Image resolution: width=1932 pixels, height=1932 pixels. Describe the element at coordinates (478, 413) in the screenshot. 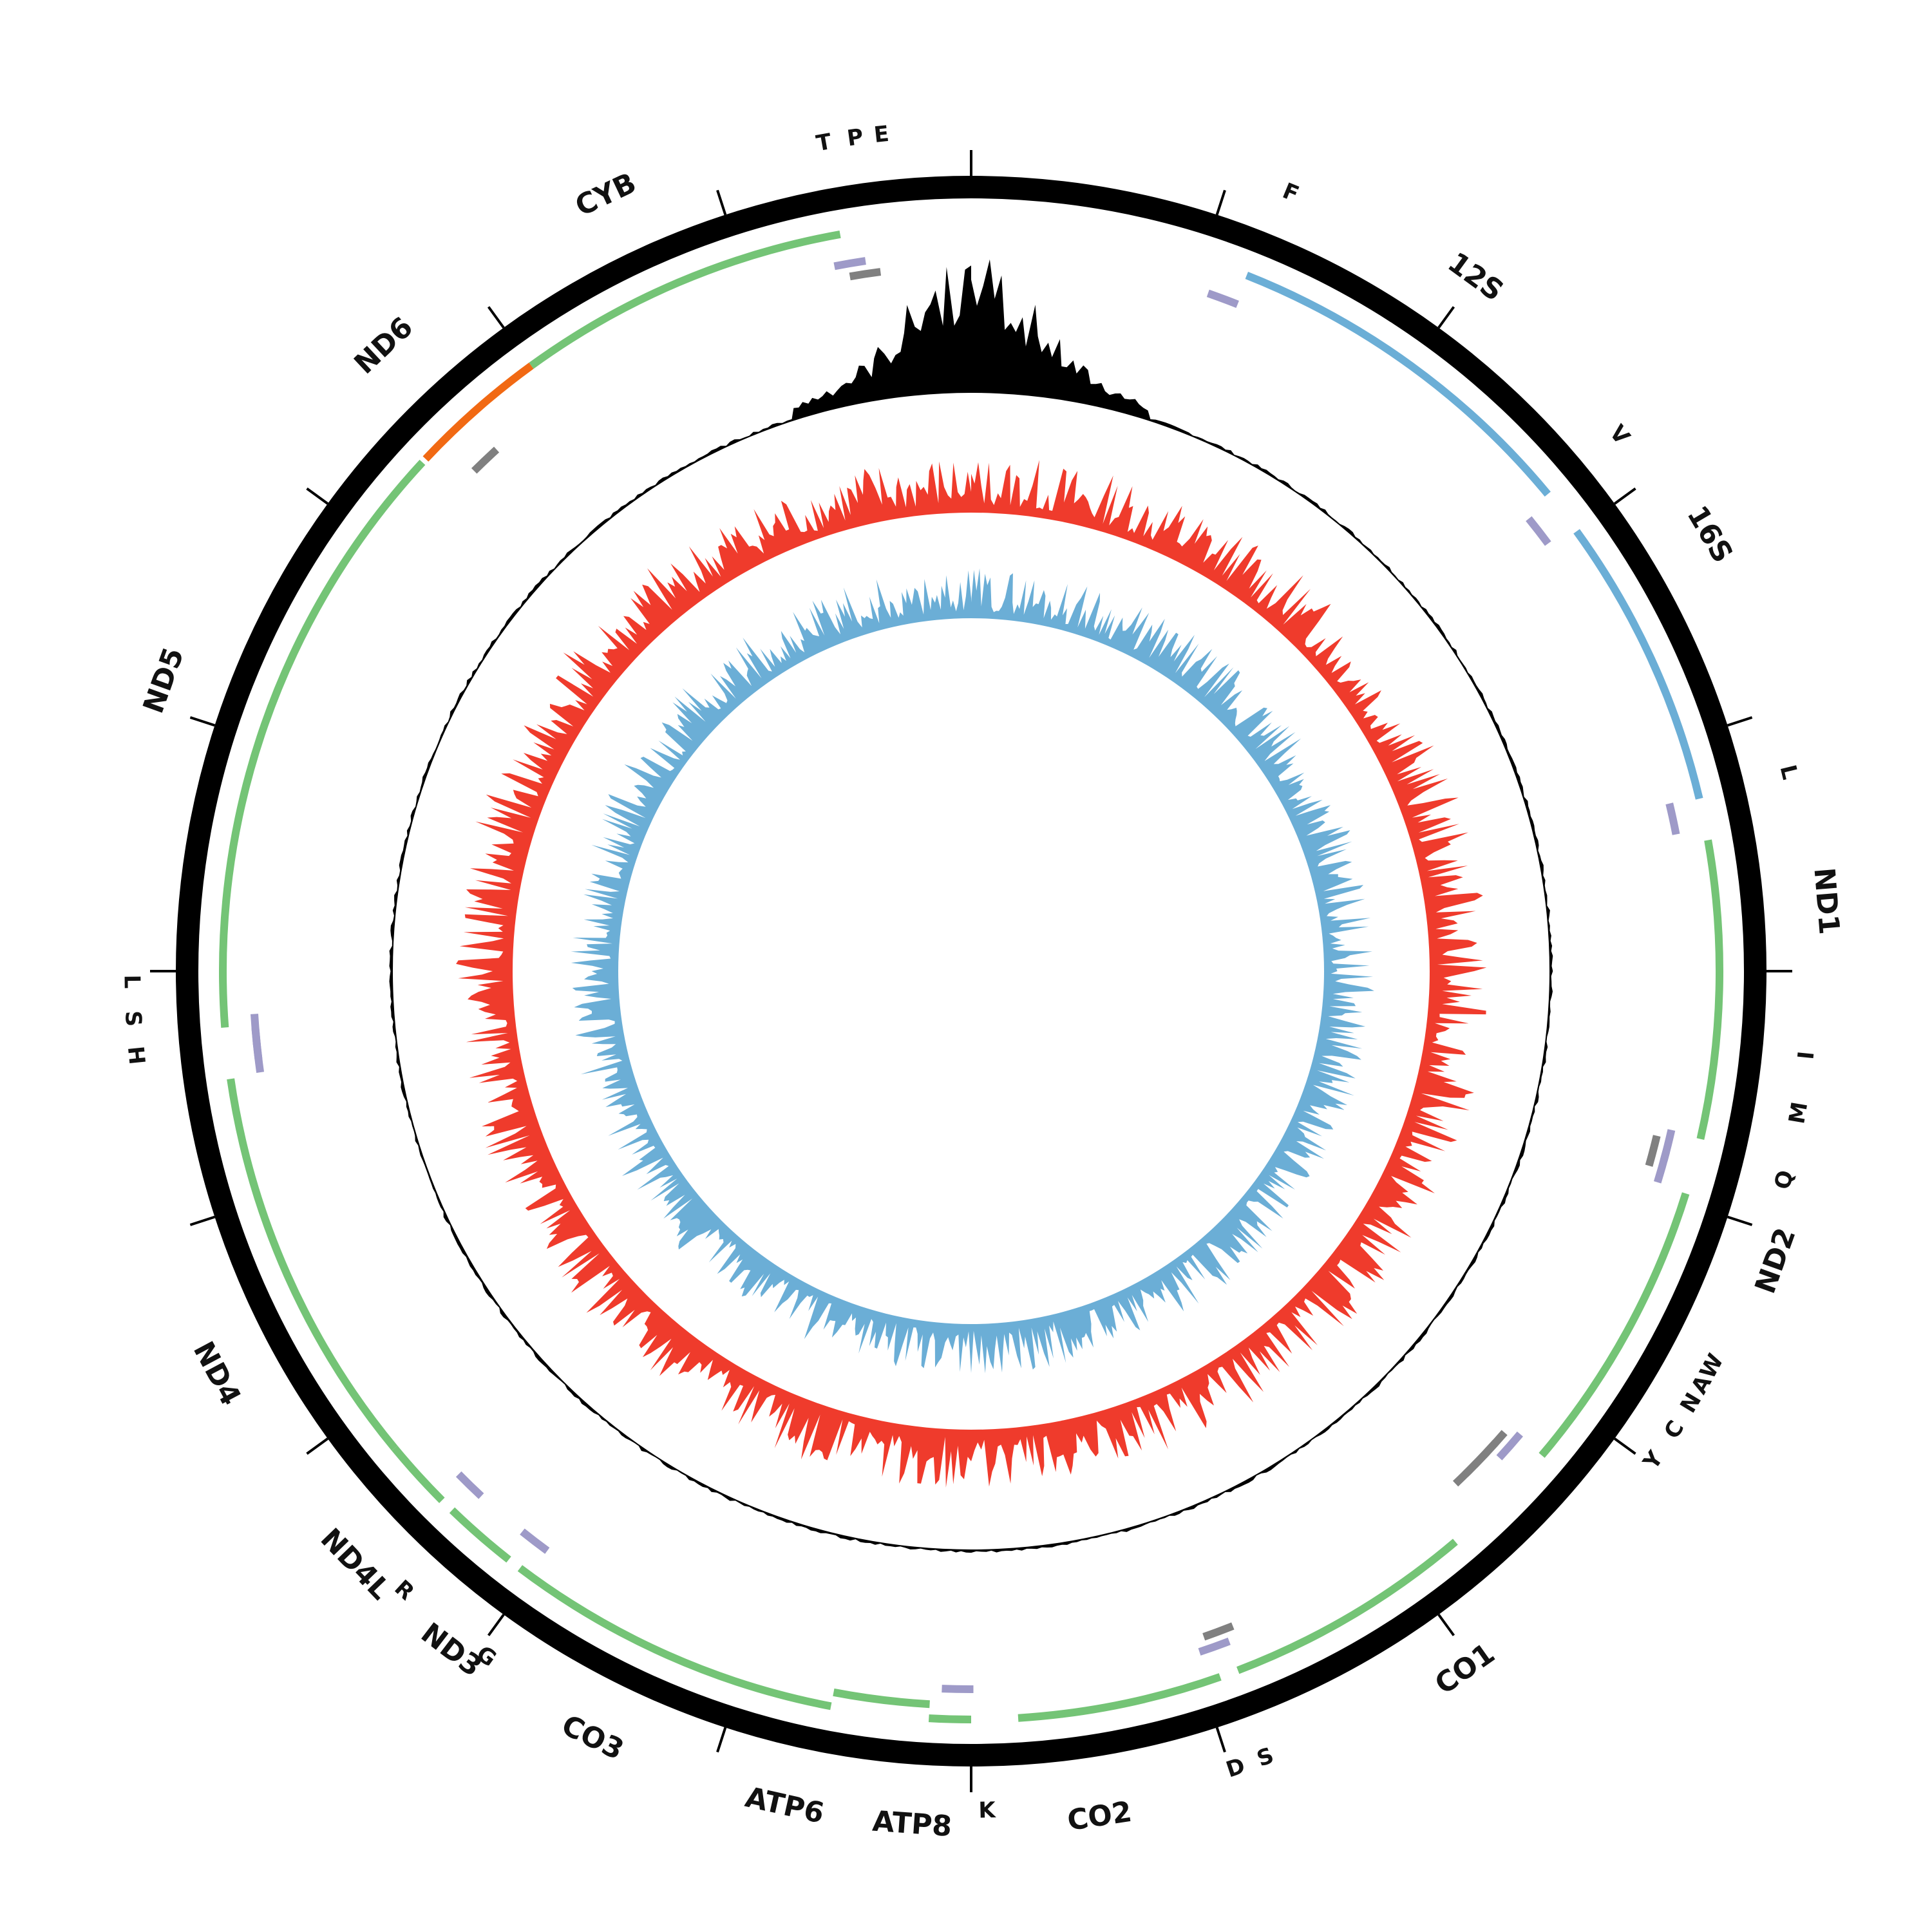

I see `gene-arc-nd6` at that location.